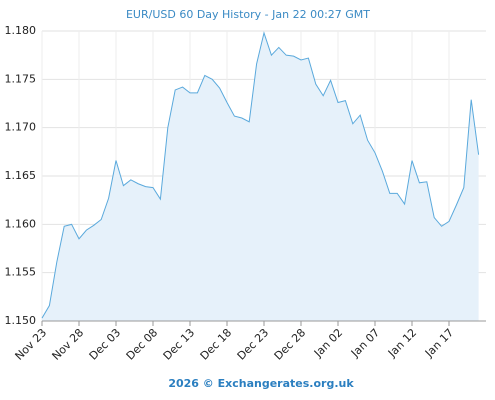 This screenshot has height=400, width=495. I want to click on y-tick-label: 1.175, so click(21, 78).